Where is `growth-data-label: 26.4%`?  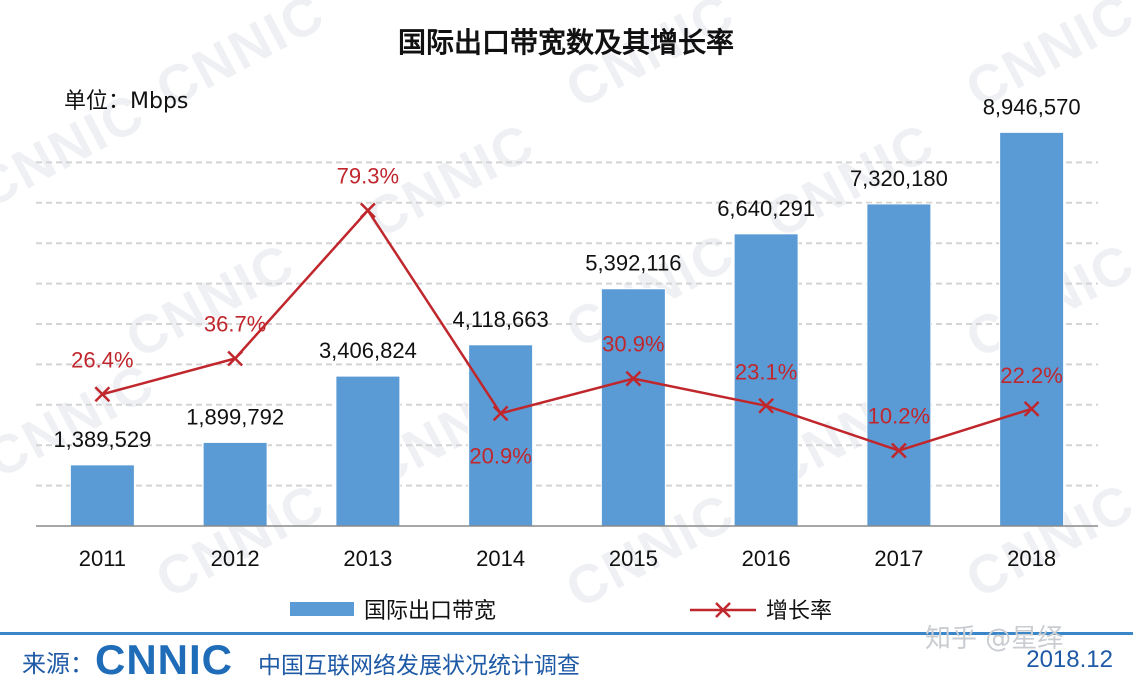
growth-data-label: 26.4% is located at coordinates (102, 359).